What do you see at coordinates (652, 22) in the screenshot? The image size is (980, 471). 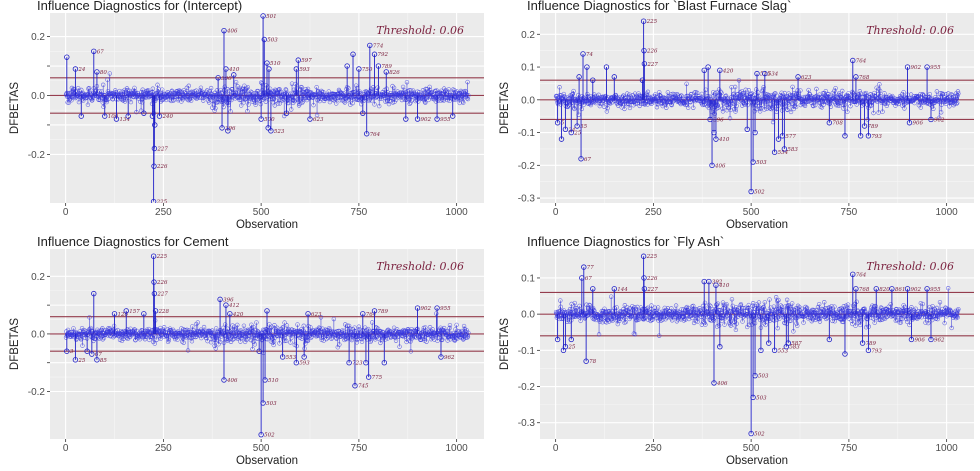 I see `observation-label: 225` at bounding box center [652, 22].